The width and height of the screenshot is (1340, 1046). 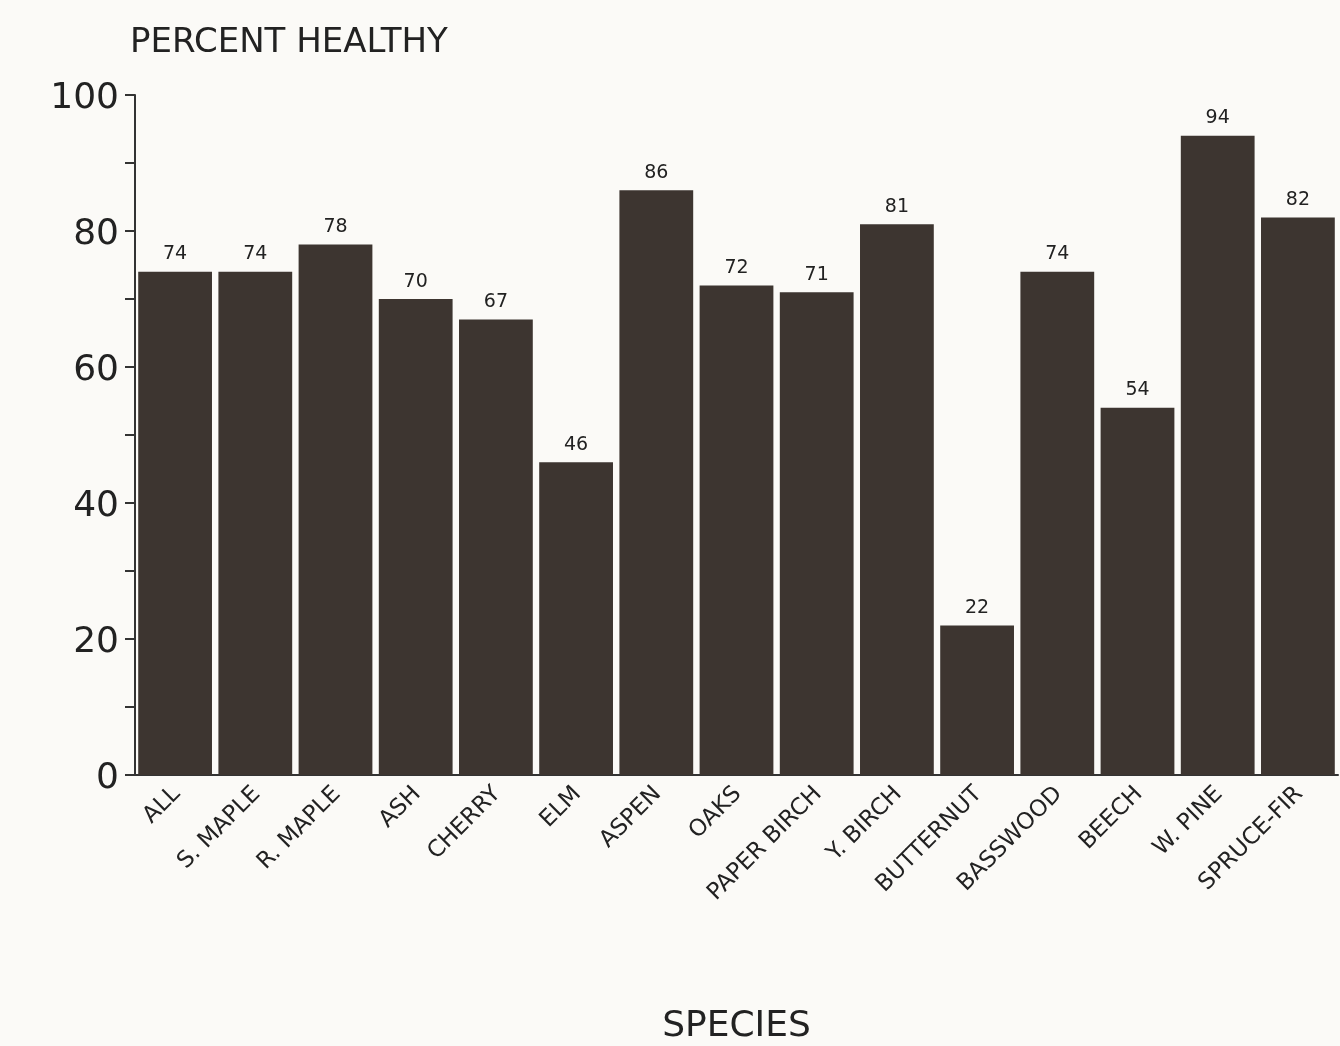 What do you see at coordinates (1297, 197) in the screenshot?
I see `data-label: 82` at bounding box center [1297, 197].